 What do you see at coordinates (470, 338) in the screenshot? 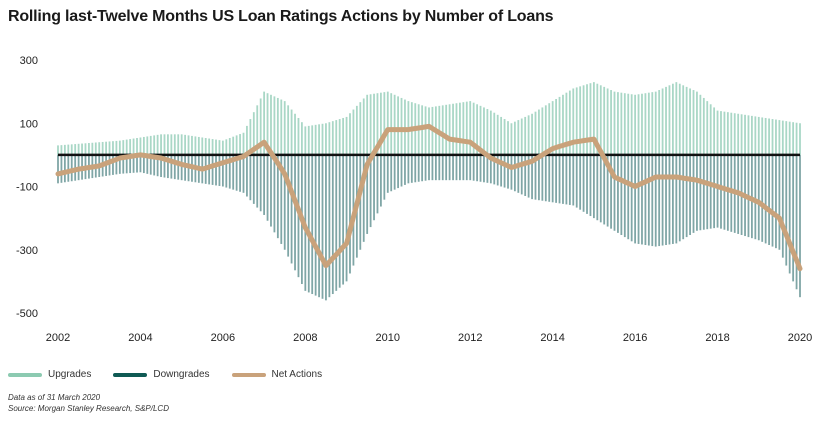
I see `x-tick-label: 2012` at bounding box center [470, 338].